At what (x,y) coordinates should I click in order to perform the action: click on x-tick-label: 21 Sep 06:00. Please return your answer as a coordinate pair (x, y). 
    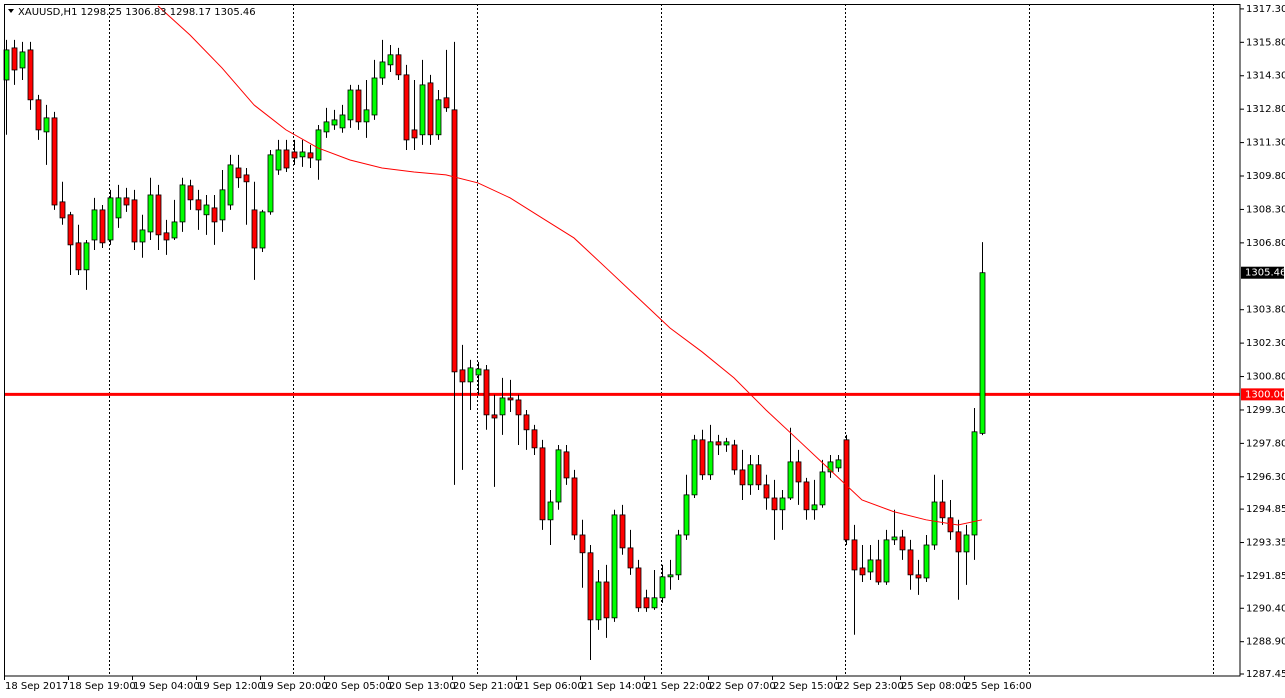
    Looking at the image, I should click on (550, 686).